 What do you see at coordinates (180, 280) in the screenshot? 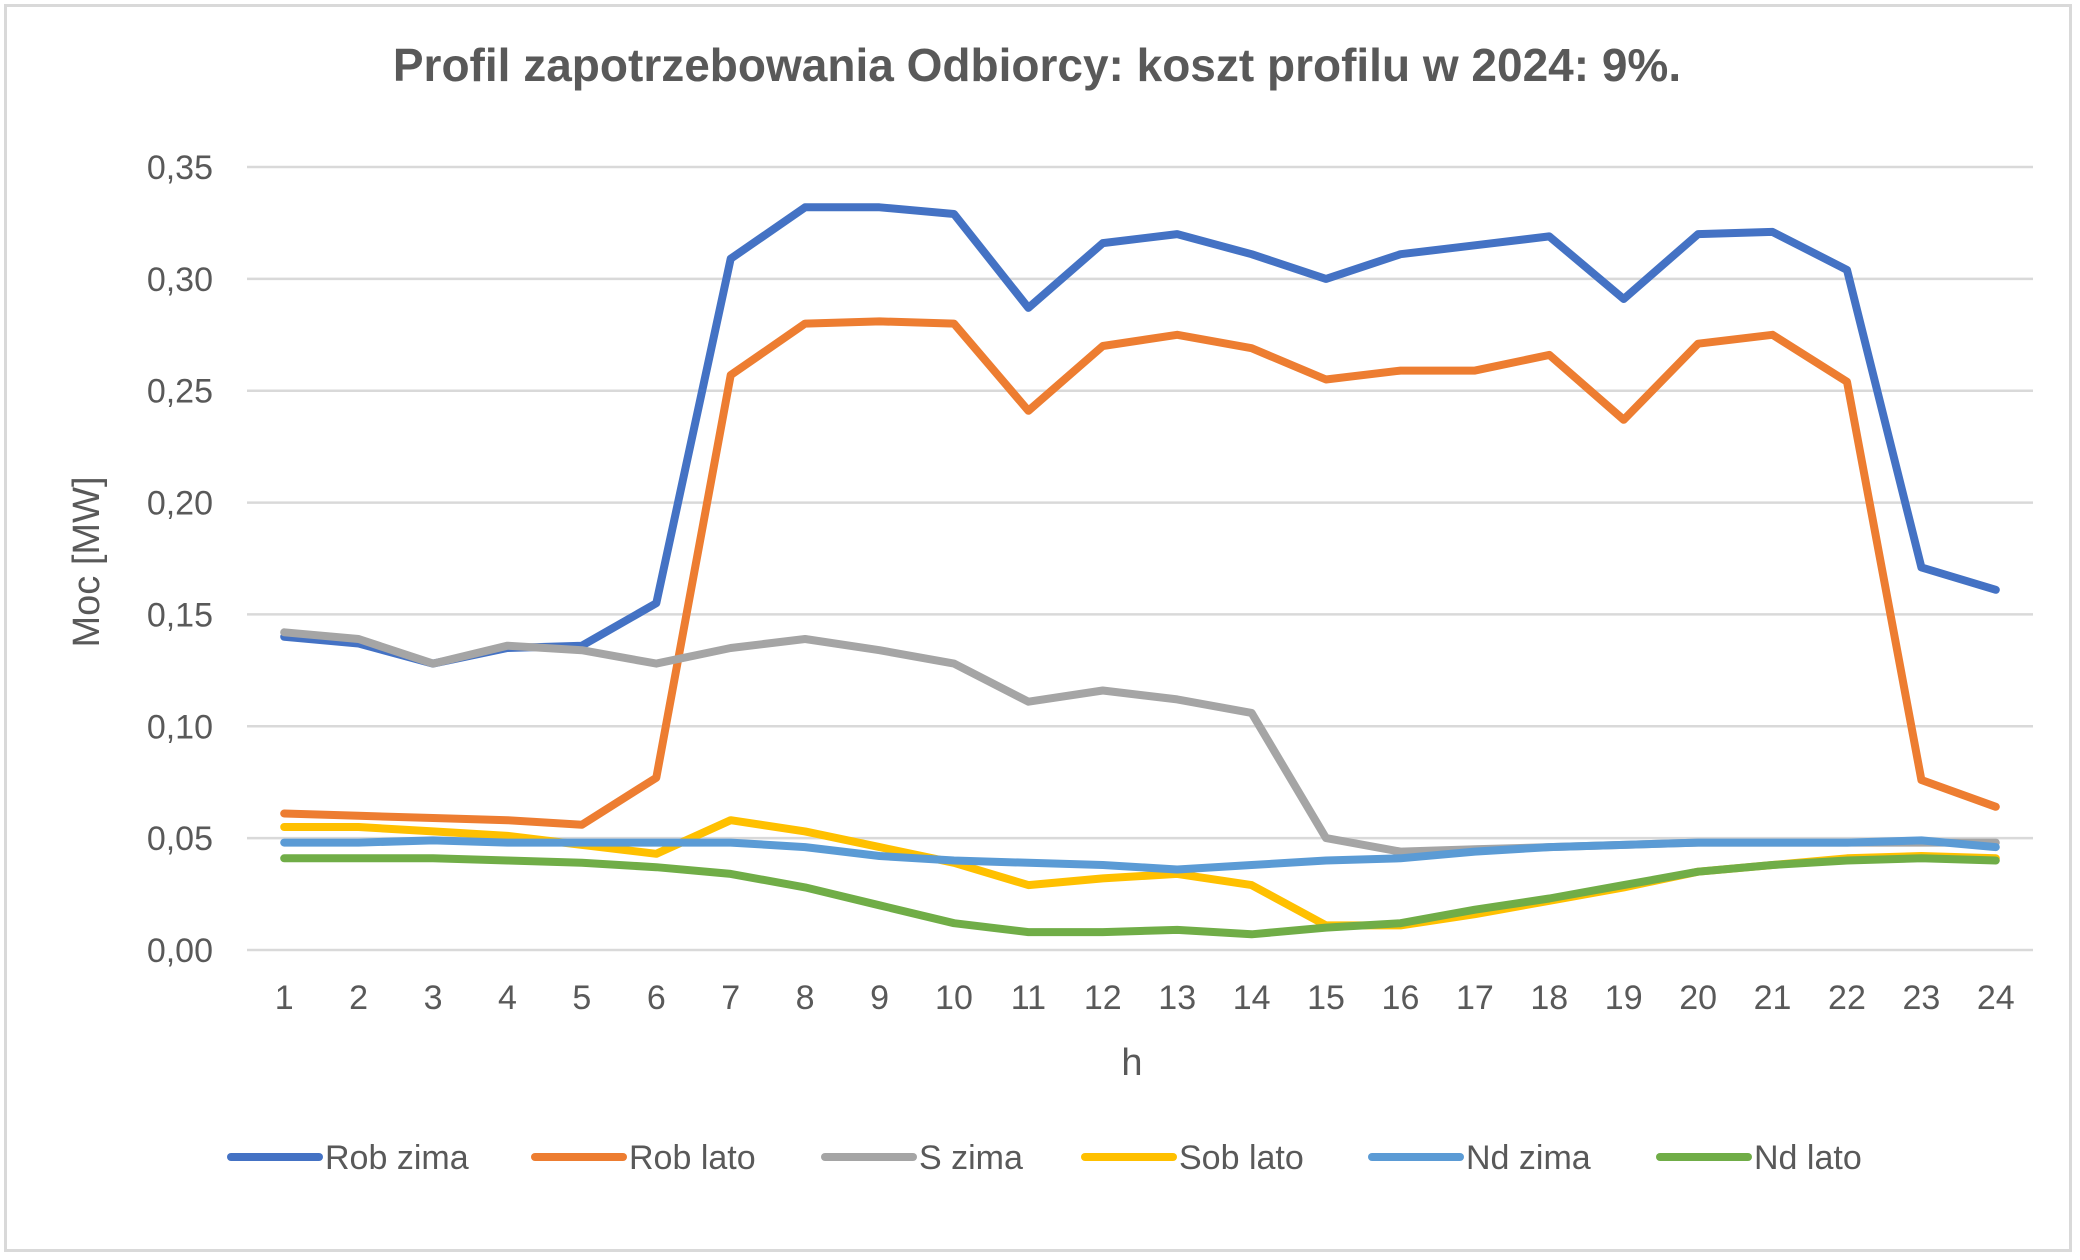
I see `y-tick-label: 0,30` at bounding box center [180, 280].